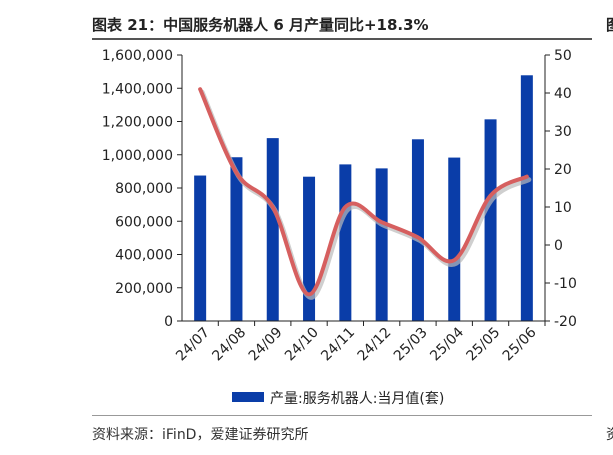  Describe the element at coordinates (342, 415) in the screenshot. I see `footer-divider` at that location.